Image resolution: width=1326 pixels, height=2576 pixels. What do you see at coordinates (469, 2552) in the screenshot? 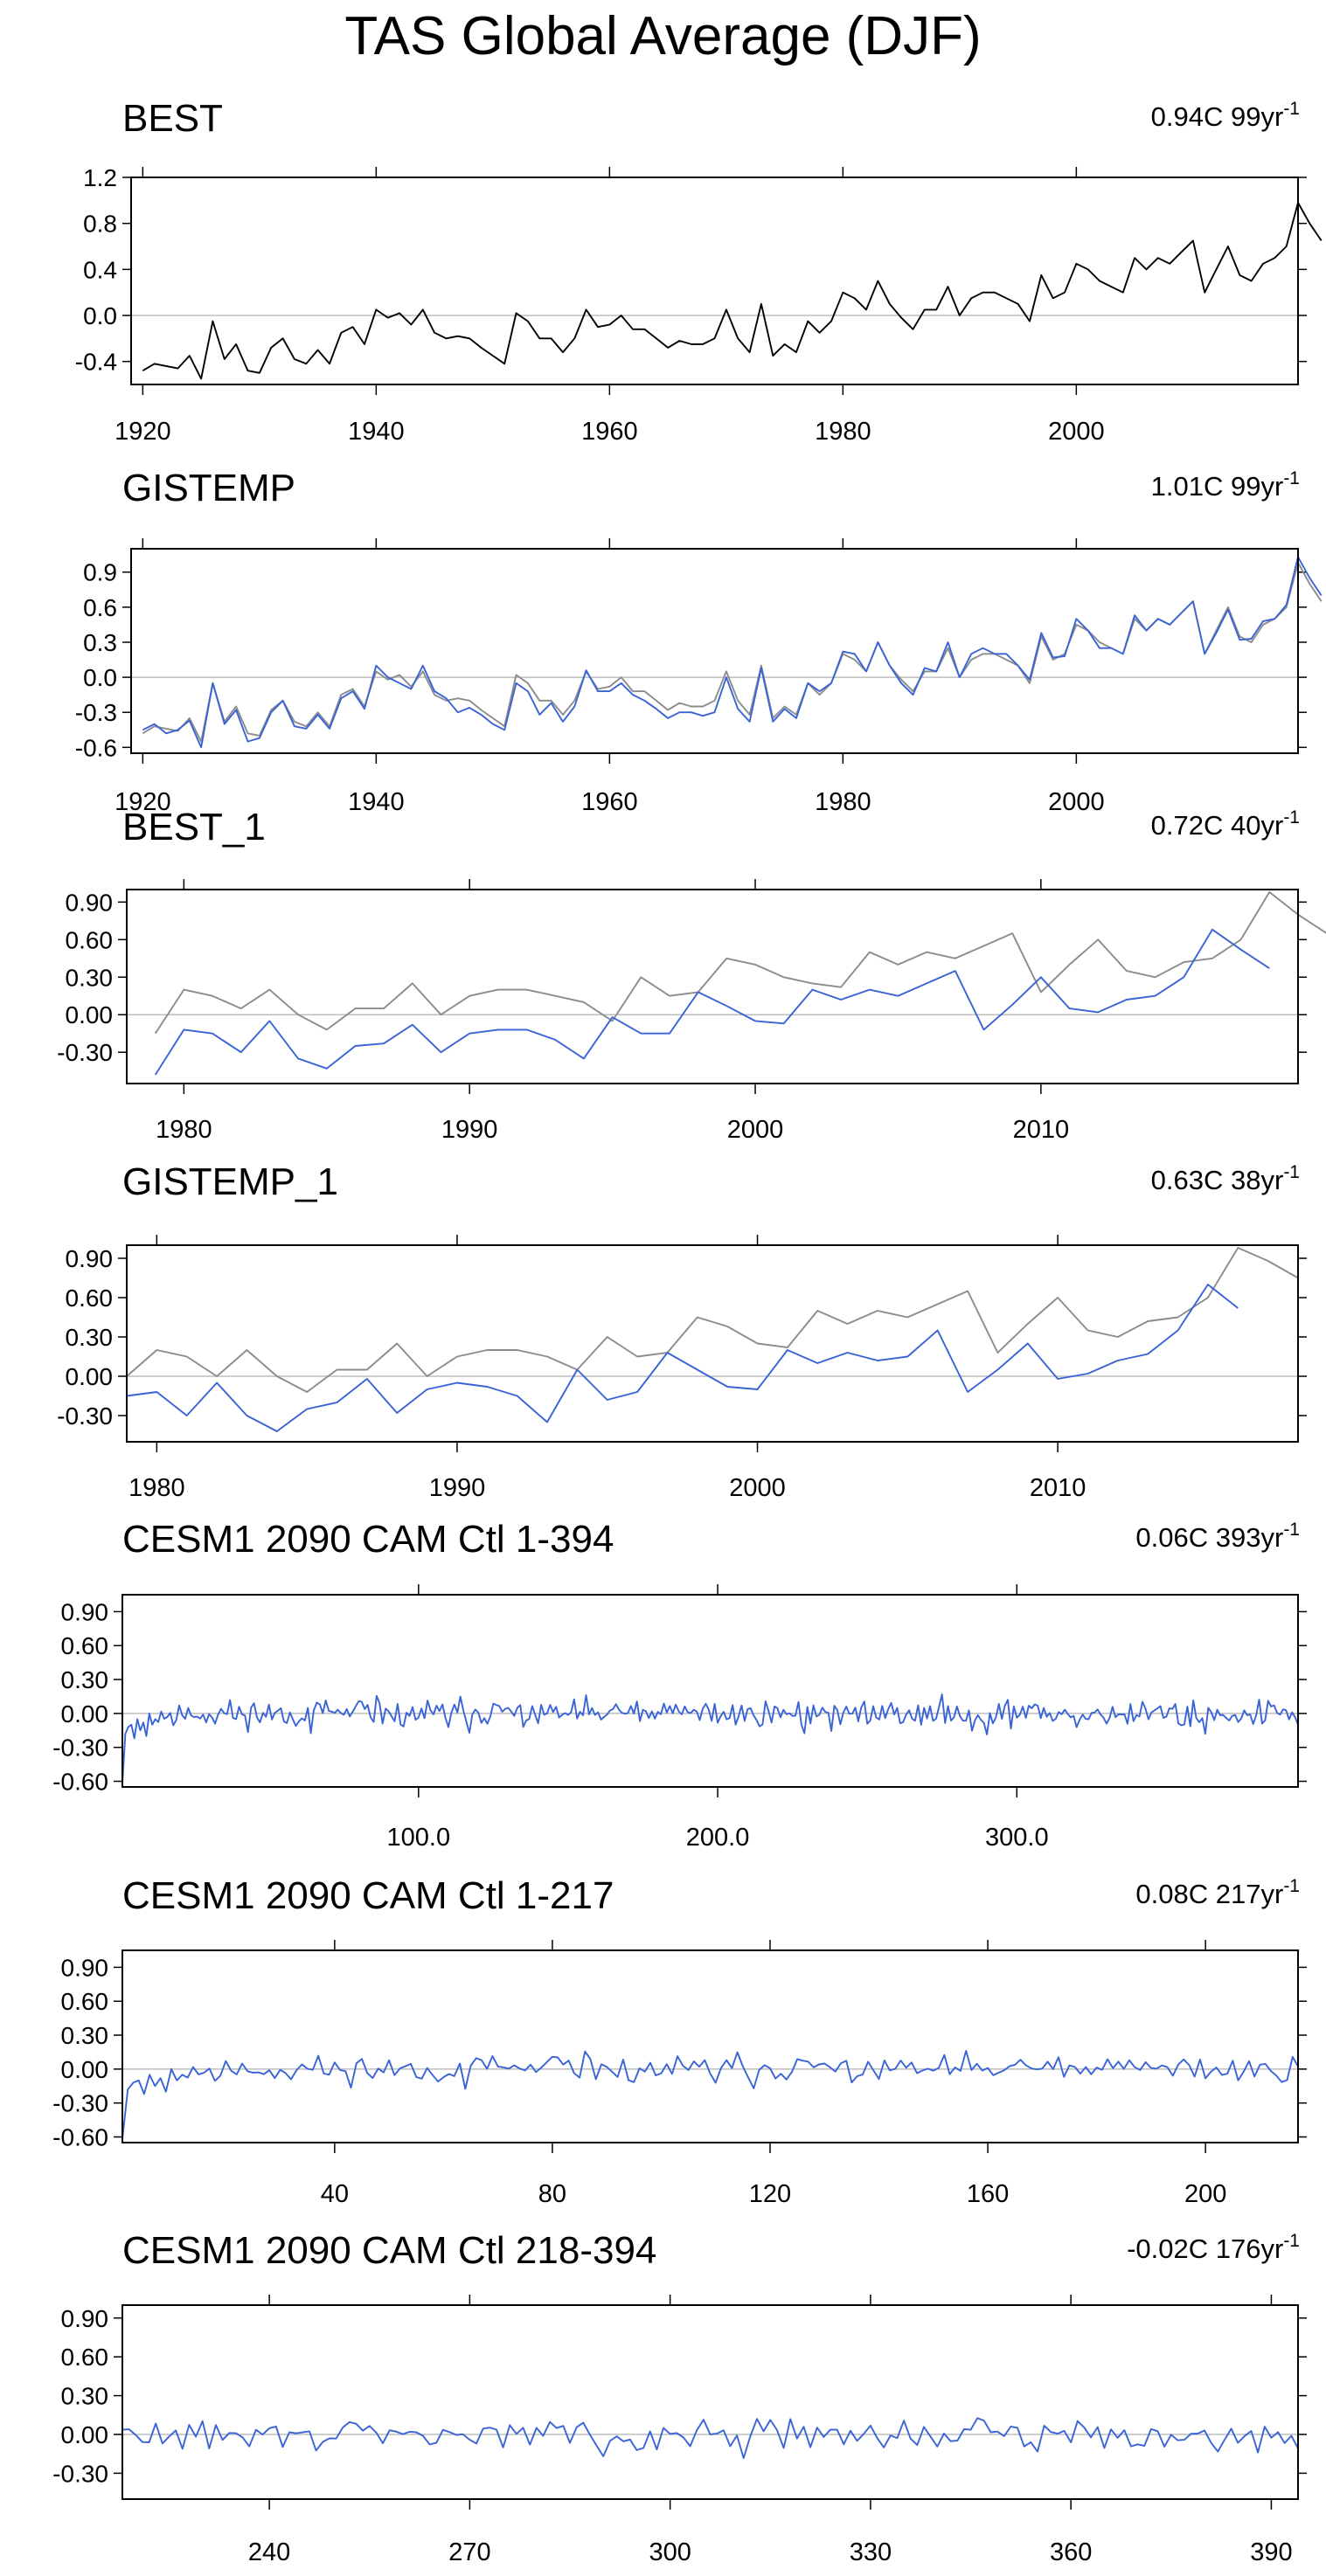
I see `x-tick-label: 270` at bounding box center [469, 2552].